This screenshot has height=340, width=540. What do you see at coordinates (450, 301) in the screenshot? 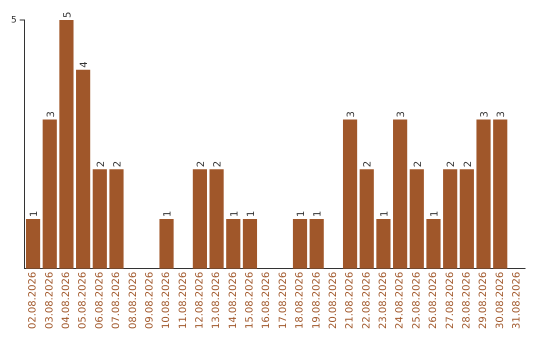
I see `x-tick-label: 27.08.2026` at bounding box center [450, 301].